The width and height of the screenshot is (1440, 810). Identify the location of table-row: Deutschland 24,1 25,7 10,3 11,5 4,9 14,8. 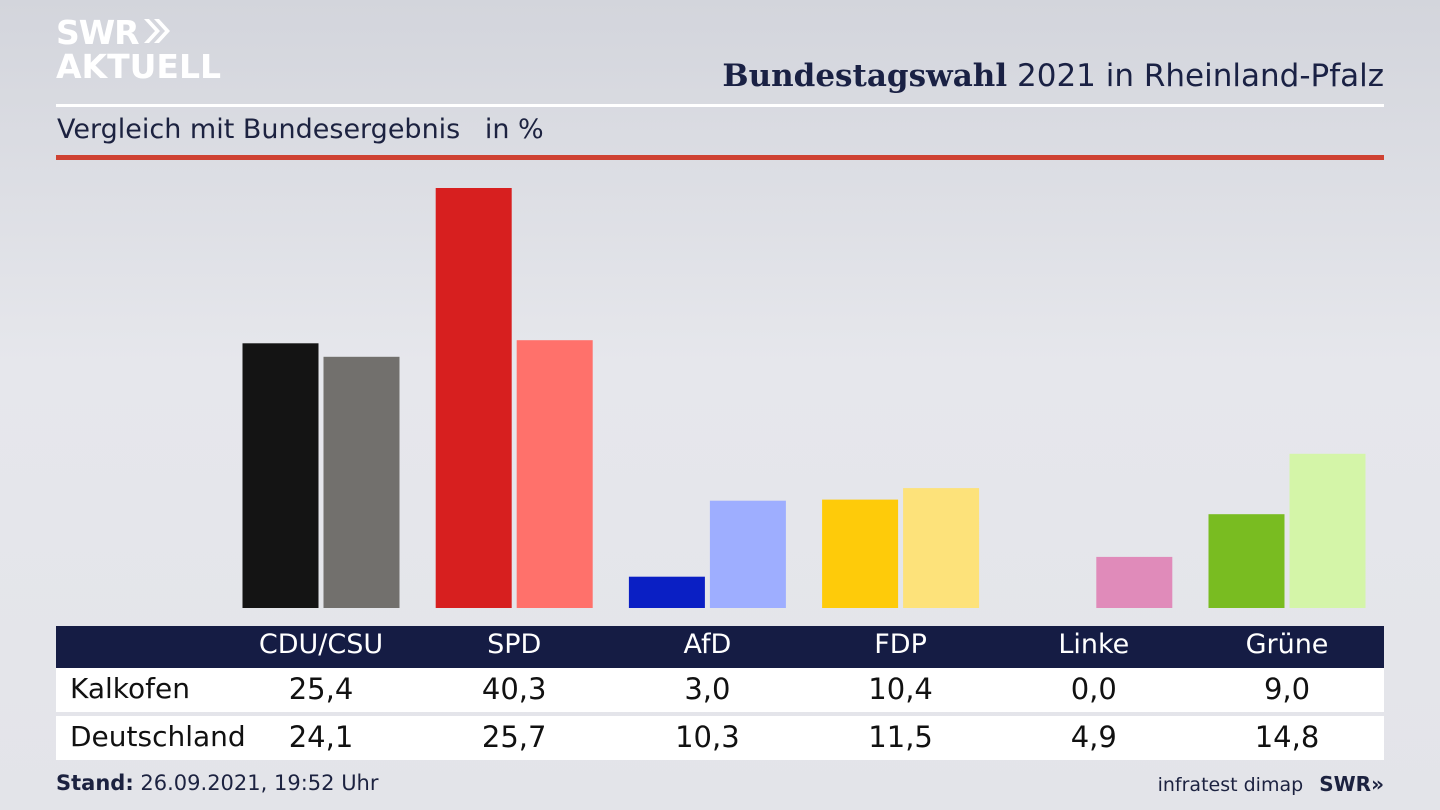
(720, 738).